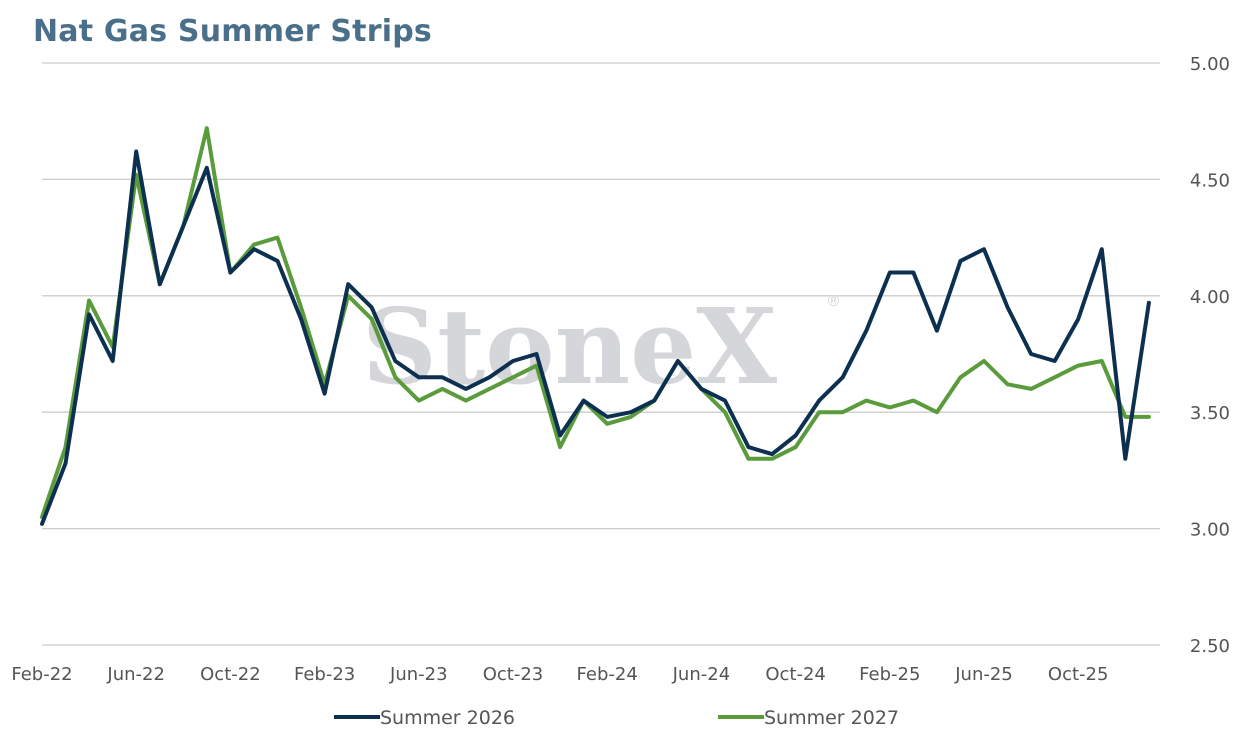  Describe the element at coordinates (418, 674) in the screenshot. I see `x-tick-label: Jun-23` at that location.